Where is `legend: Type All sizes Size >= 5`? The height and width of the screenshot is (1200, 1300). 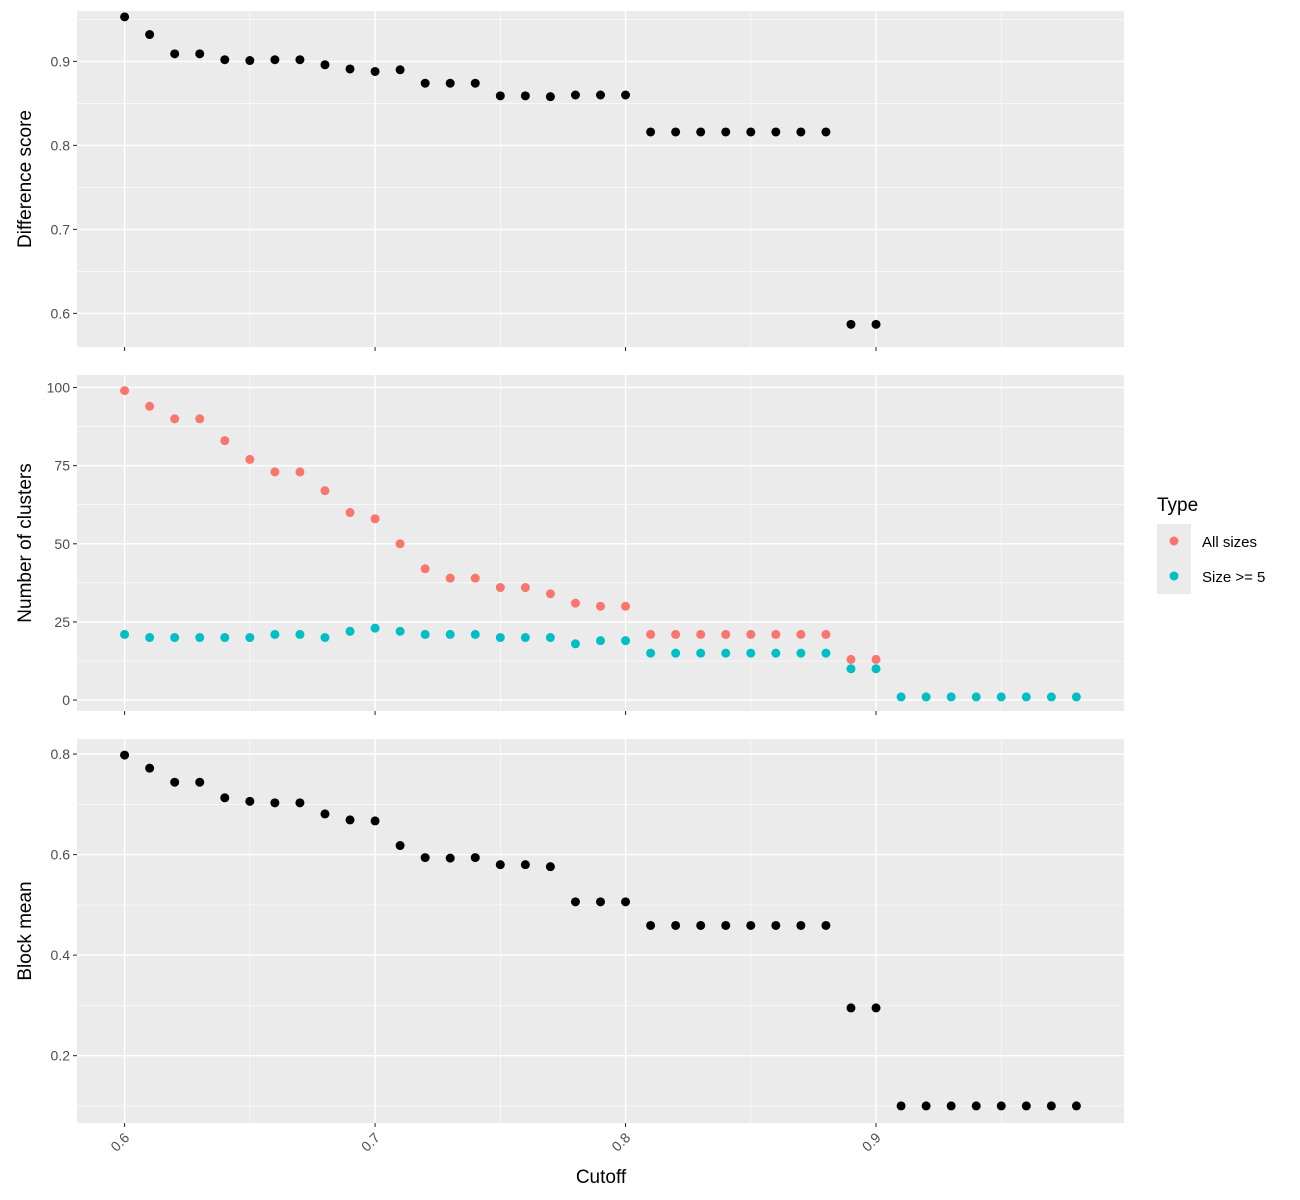 legend: Type All sizes Size >= 5 is located at coordinates (1211, 544).